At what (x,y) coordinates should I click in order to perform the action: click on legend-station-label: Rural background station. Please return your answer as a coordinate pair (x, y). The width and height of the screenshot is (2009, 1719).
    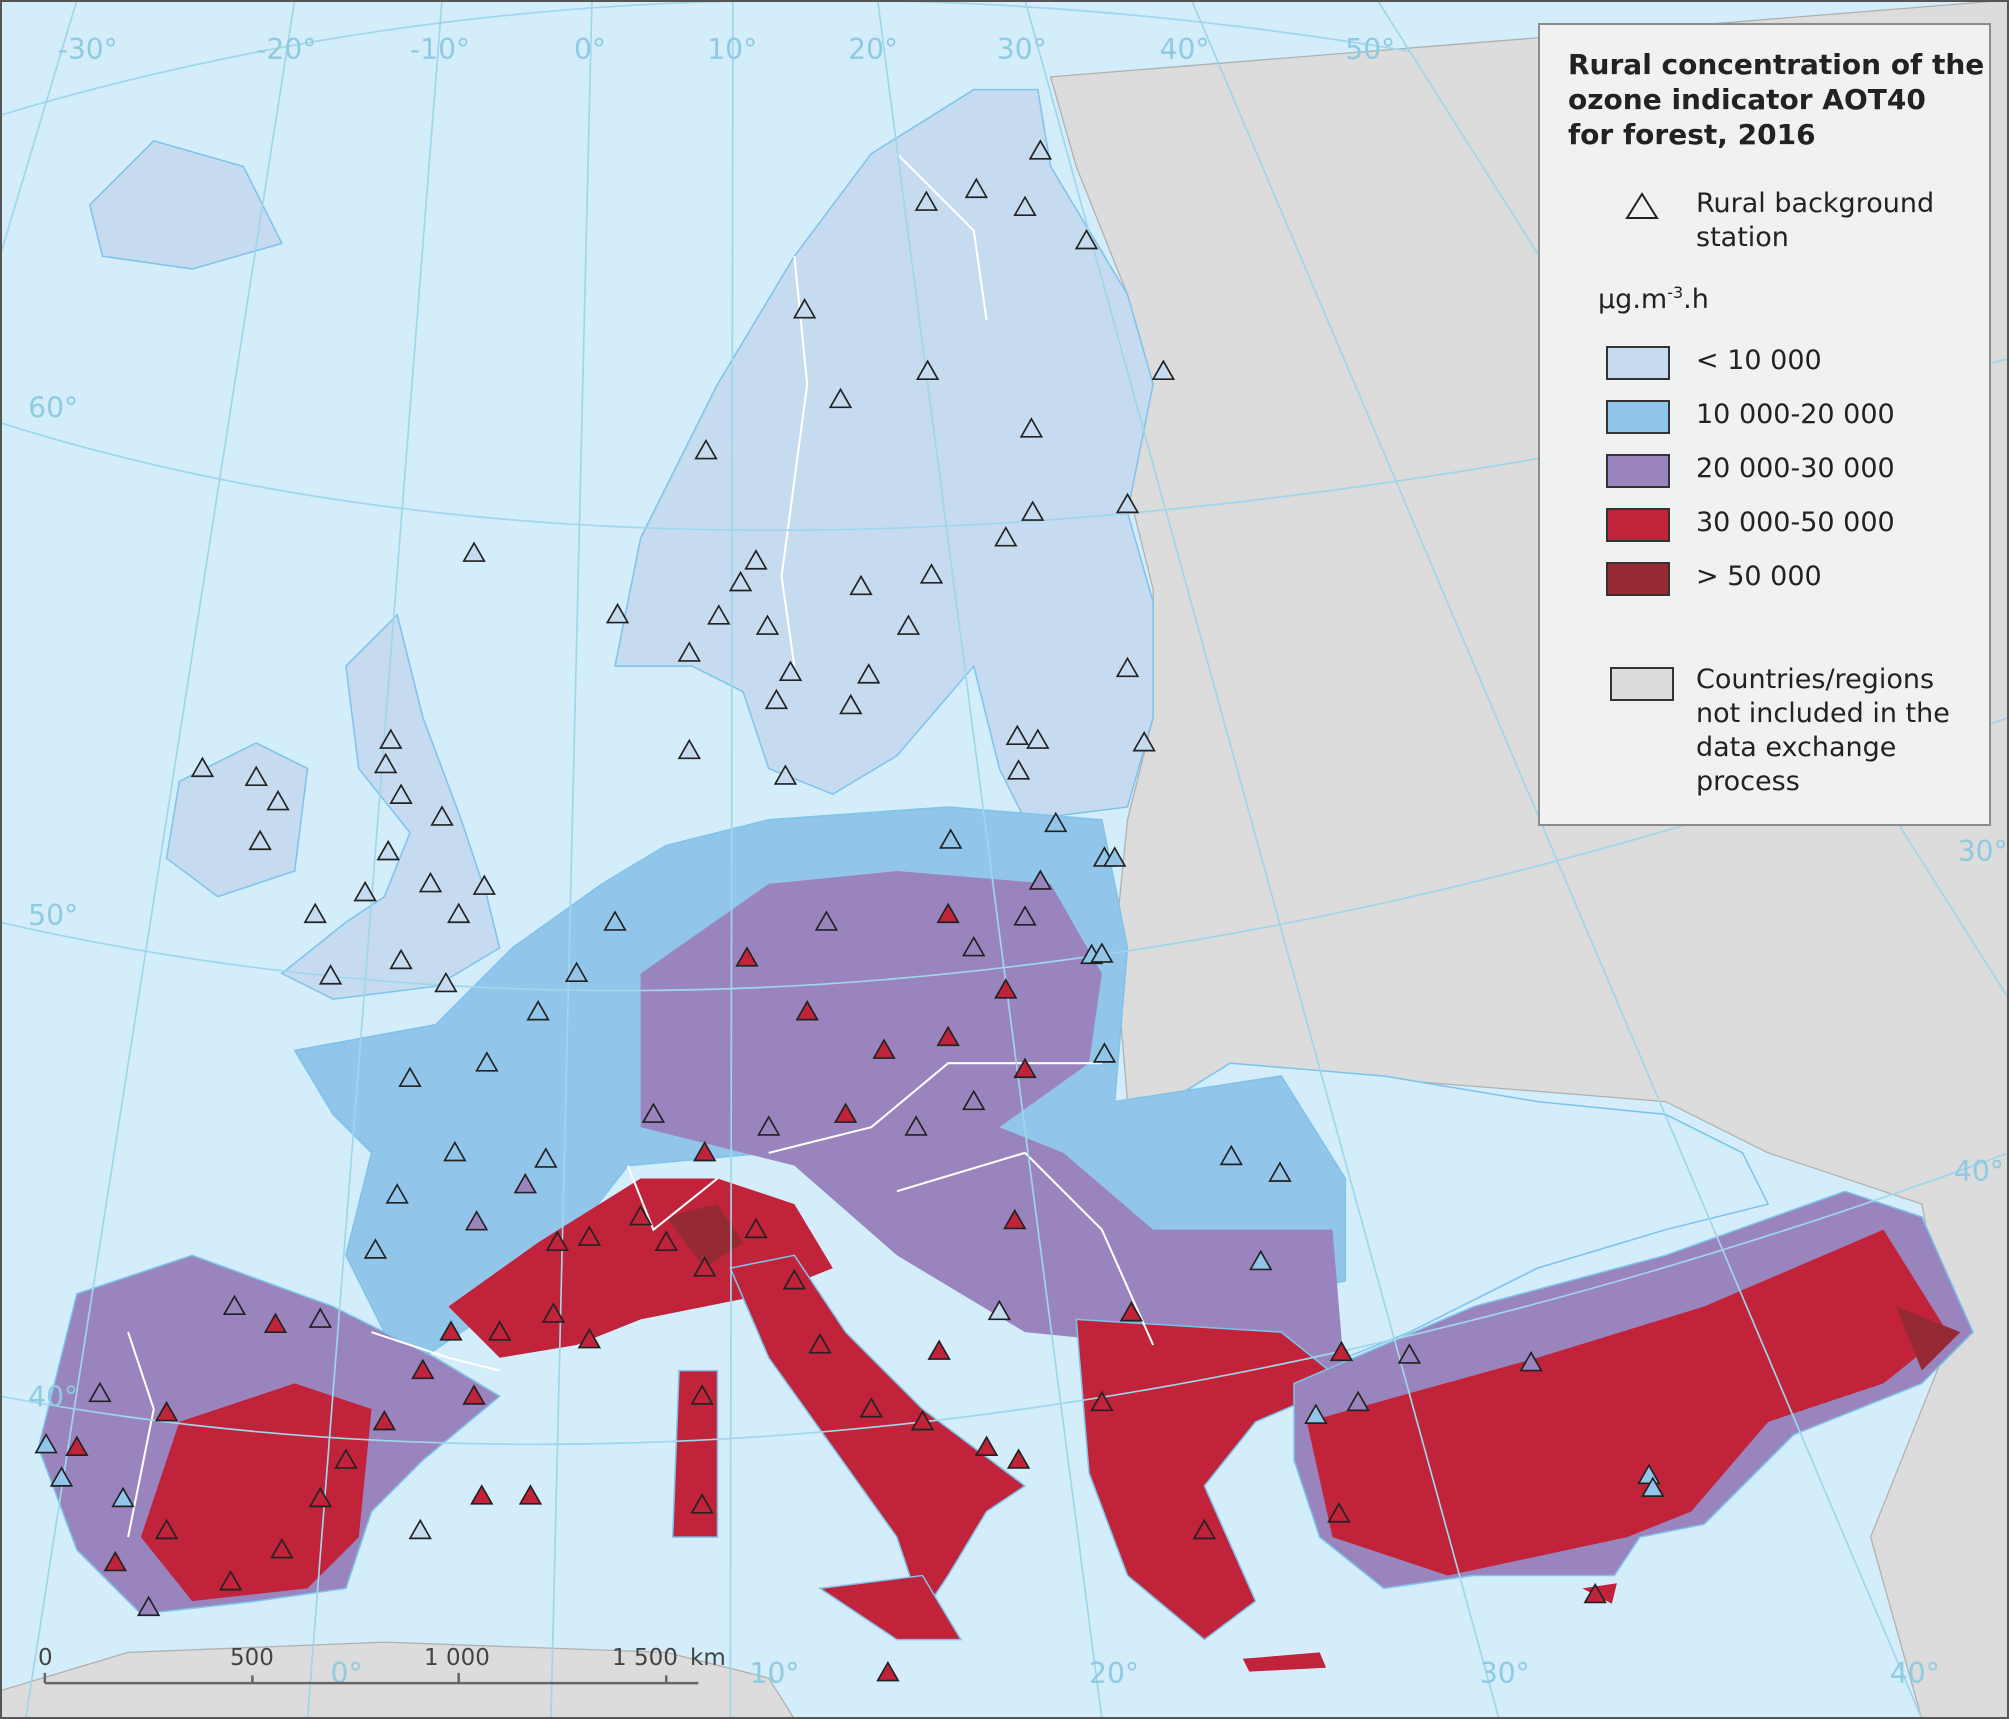
    Looking at the image, I should click on (1815, 220).